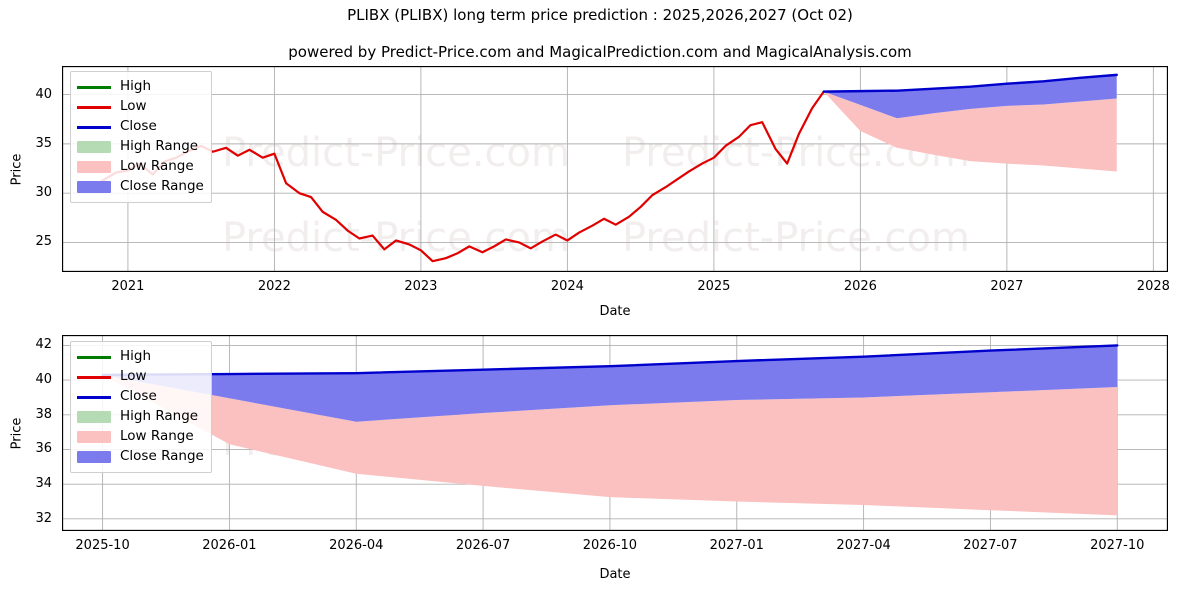 This screenshot has height=600, width=1200. Describe the element at coordinates (1153, 286) in the screenshot. I see `x-tick-label: 2028` at that location.